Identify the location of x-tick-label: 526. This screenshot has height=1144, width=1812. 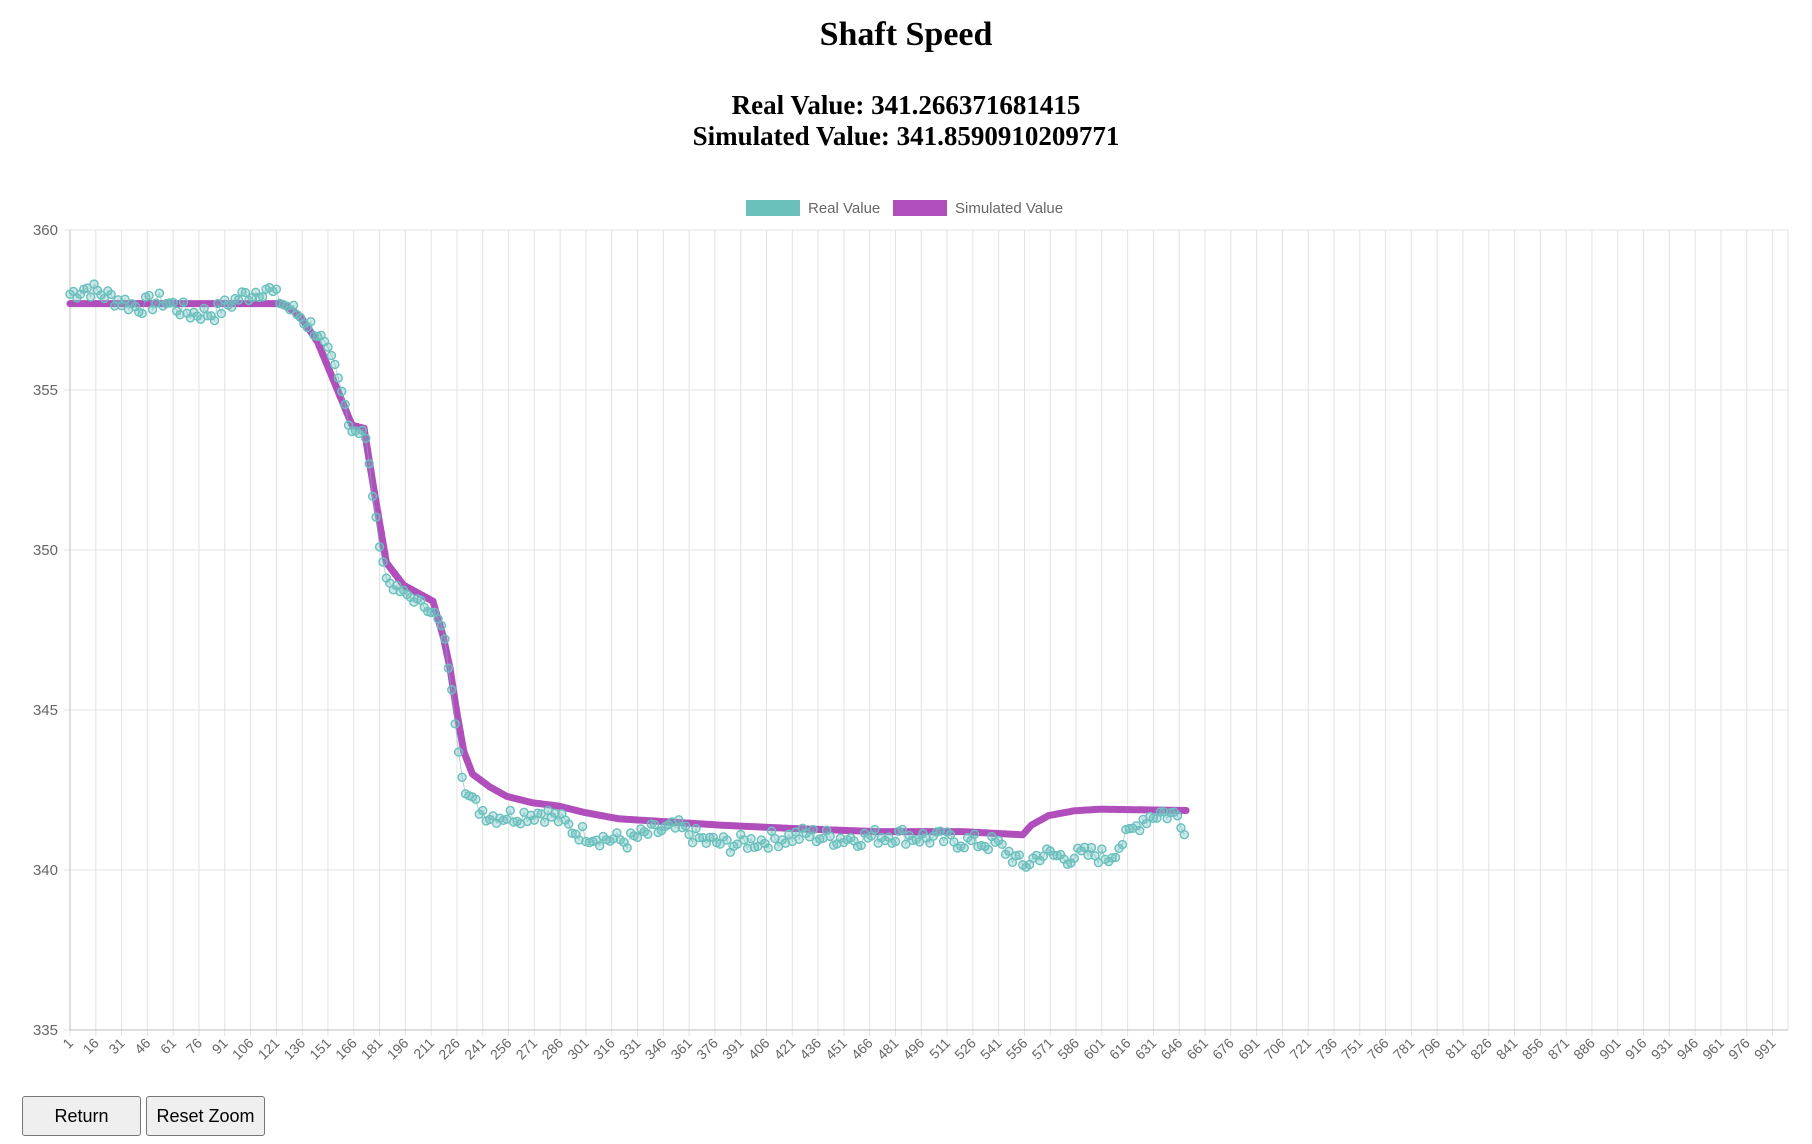
(965, 1049).